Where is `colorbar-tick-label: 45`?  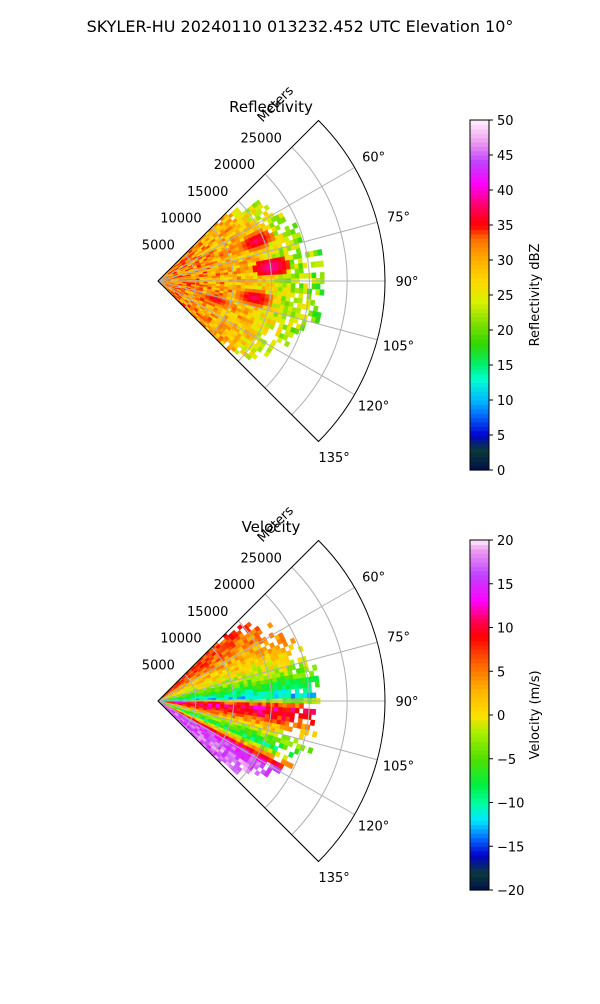
colorbar-tick-label: 45 is located at coordinates (505, 156).